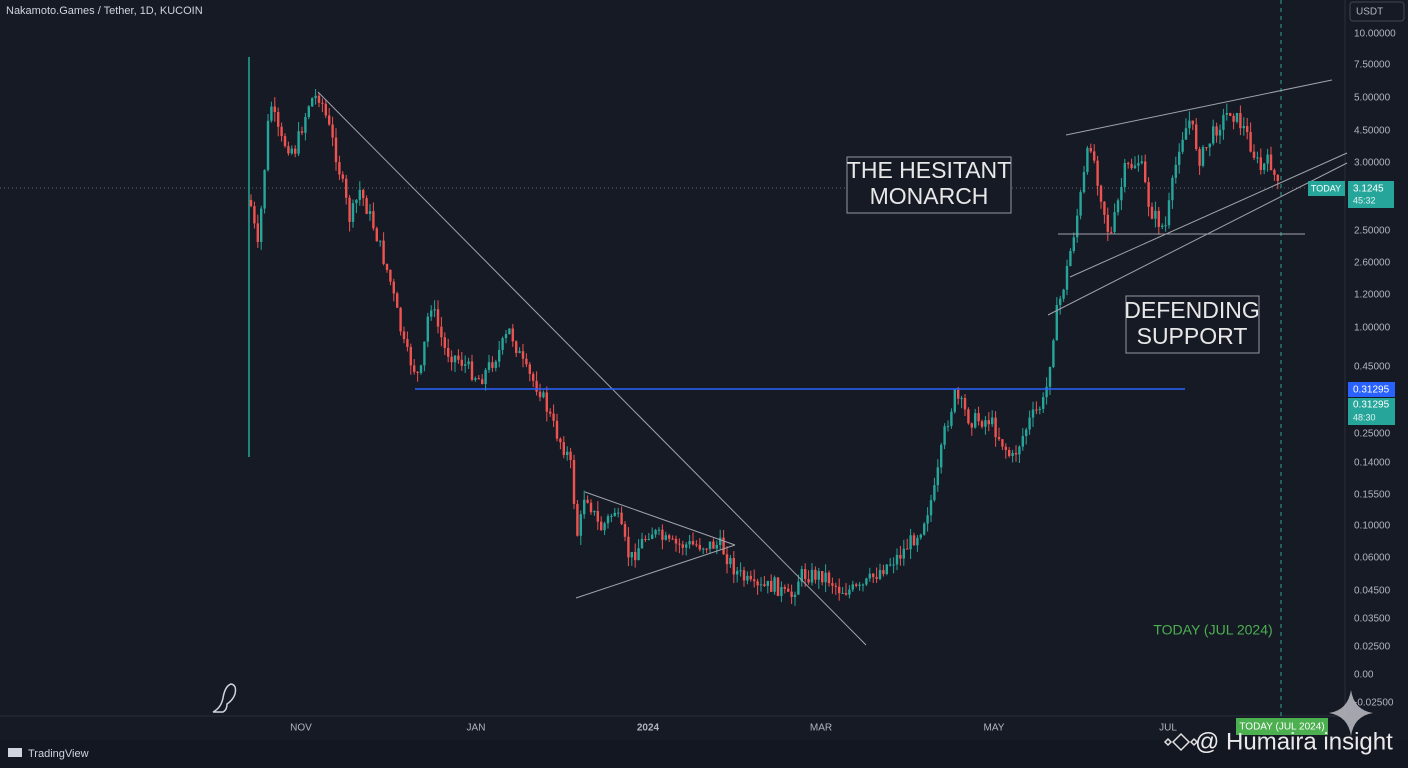 This screenshot has width=1408, height=768. I want to click on countdown: 48:30, so click(1364, 417).